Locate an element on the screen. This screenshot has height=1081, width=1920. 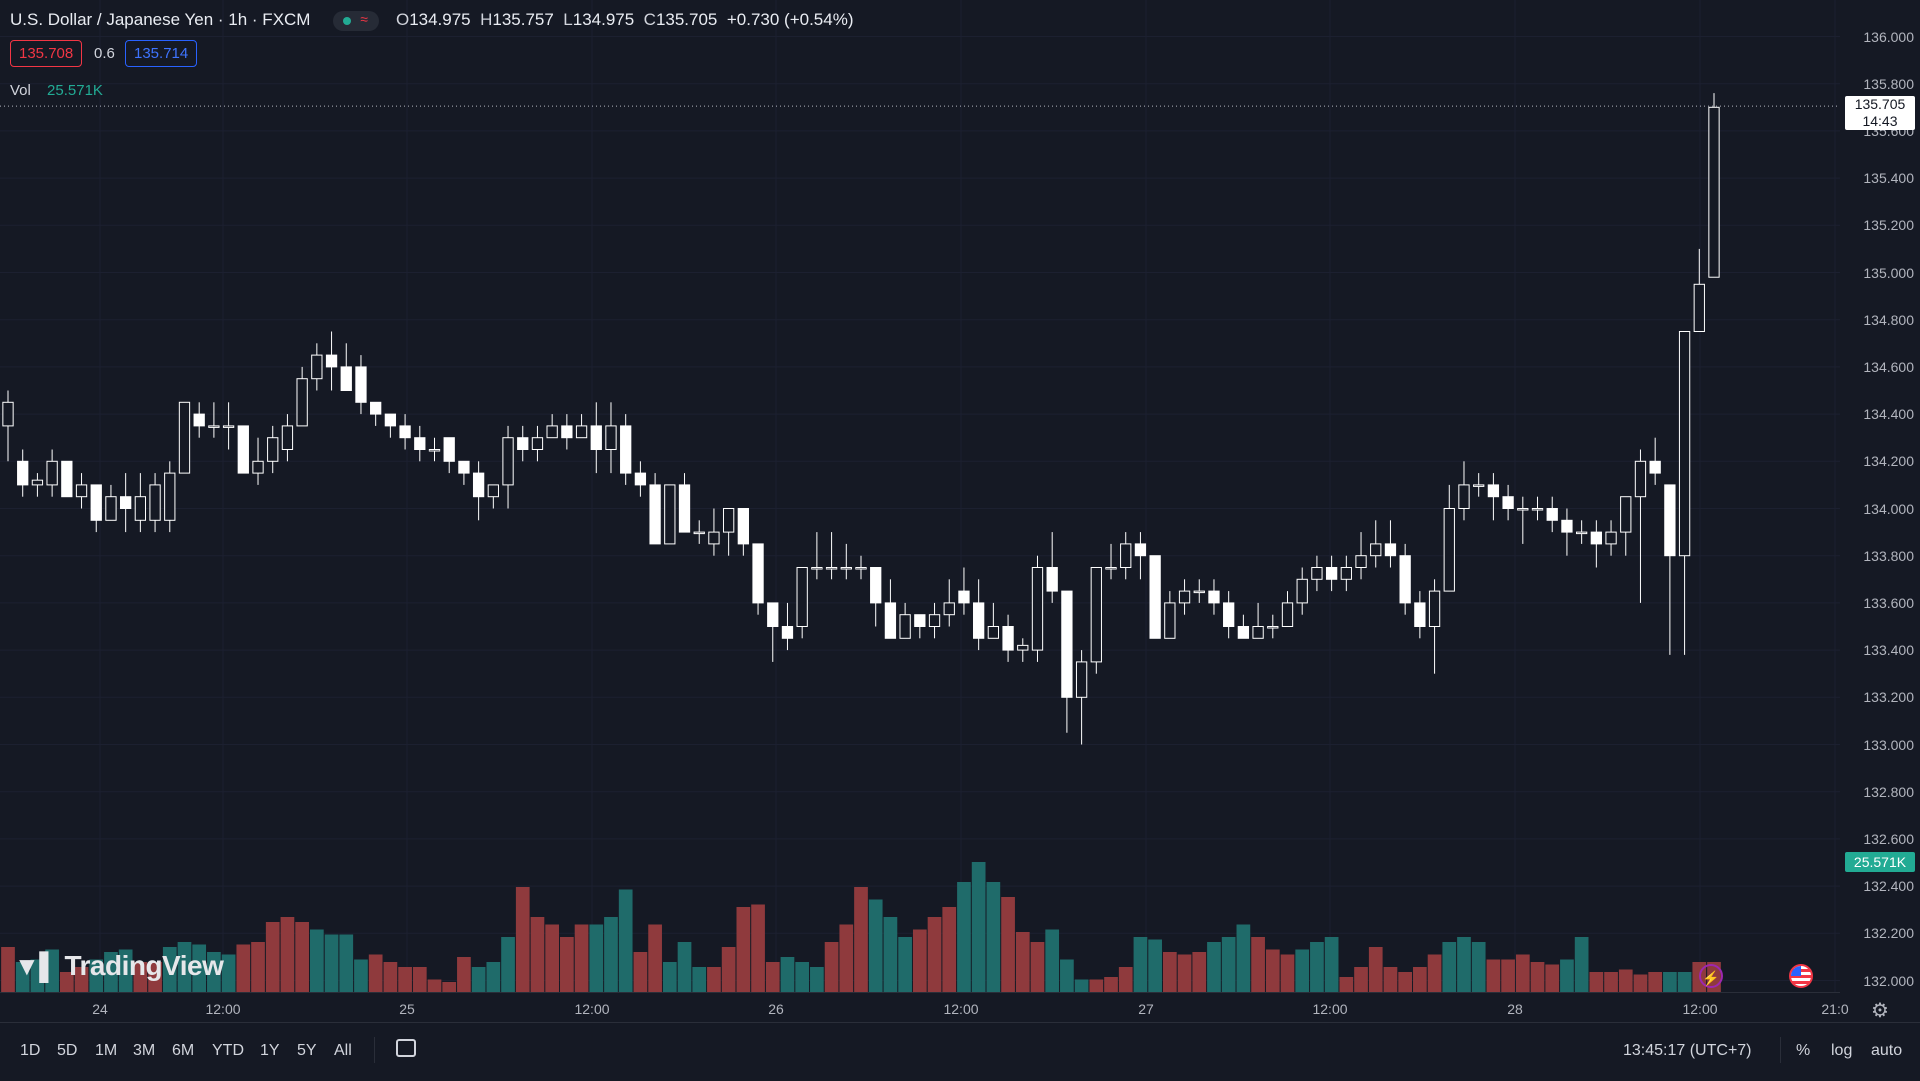
time-tick: 12:00 is located at coordinates (961, 1009).